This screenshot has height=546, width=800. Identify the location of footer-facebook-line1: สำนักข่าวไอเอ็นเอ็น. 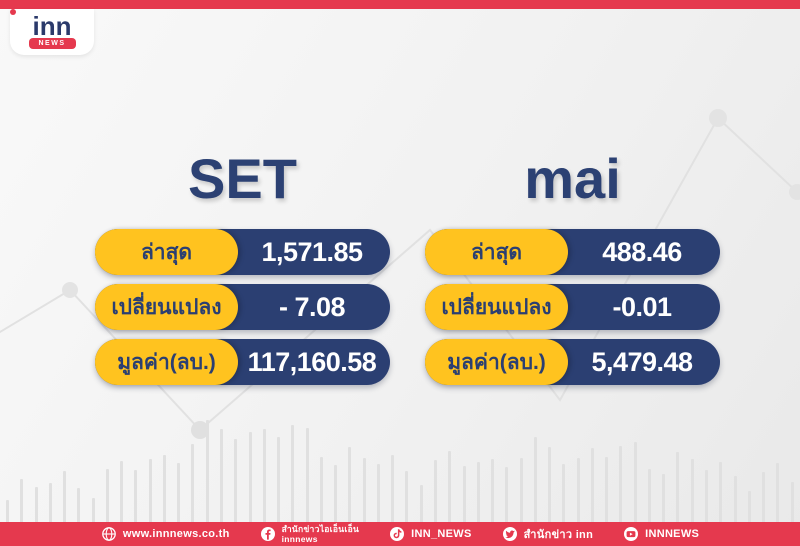
(320, 529).